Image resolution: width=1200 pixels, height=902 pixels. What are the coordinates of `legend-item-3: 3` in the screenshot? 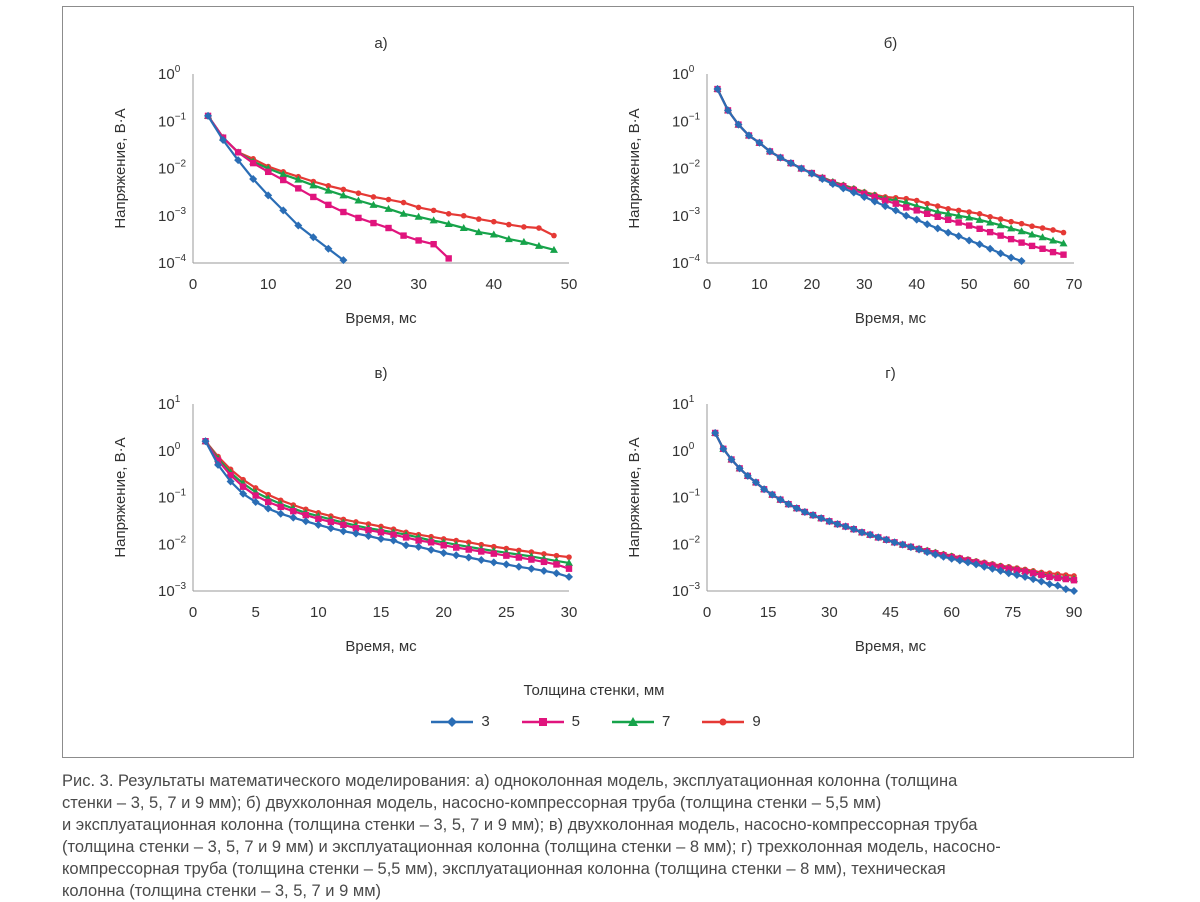 It's located at (459, 721).